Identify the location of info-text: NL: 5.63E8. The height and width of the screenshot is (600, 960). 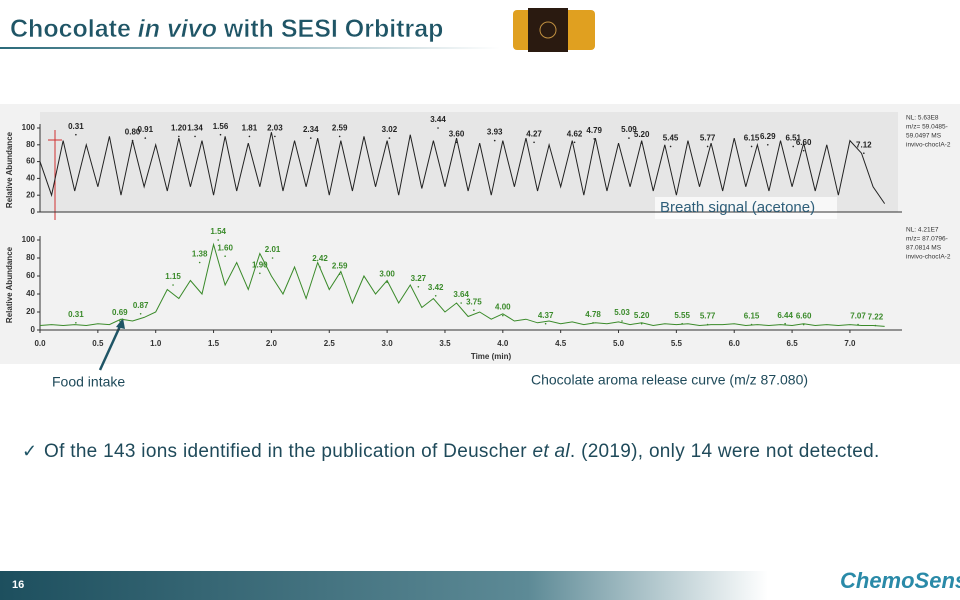
(922, 118).